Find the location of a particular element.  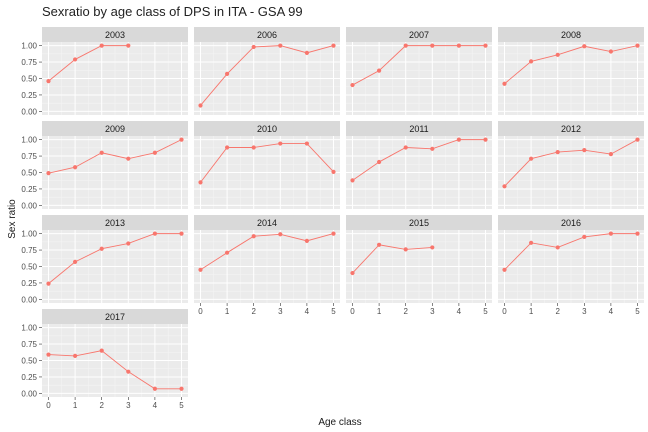

facet-2011: 2011 is located at coordinates (419, 165).